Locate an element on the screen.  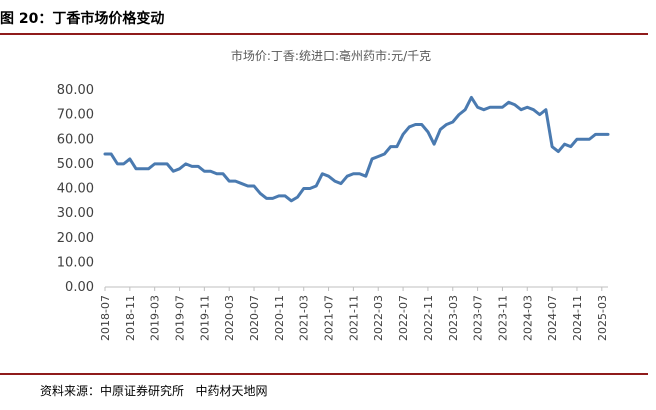
x-tick-label: 2022-03 is located at coordinates (378, 318).